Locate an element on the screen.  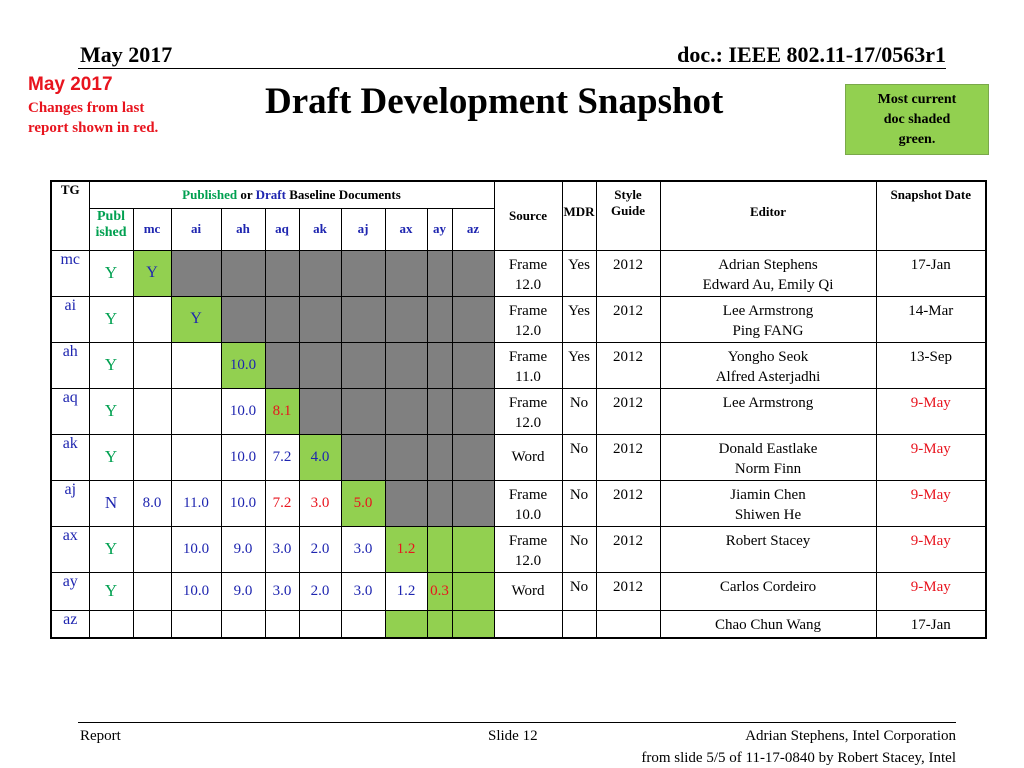
row-source: Frame 12.0 is located at coordinates (528, 319).